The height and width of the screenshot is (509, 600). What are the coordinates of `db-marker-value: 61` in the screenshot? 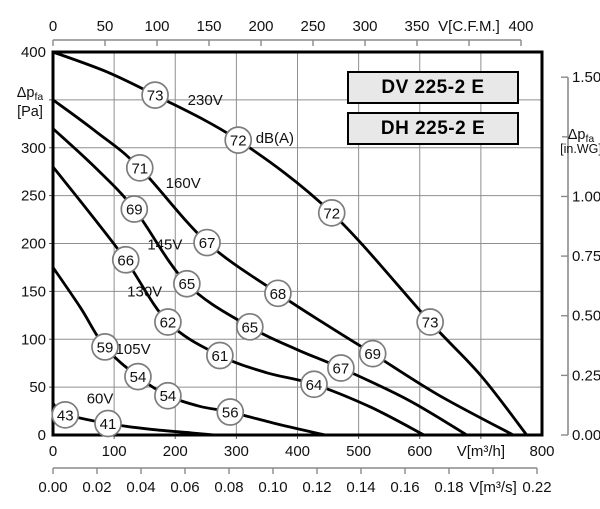 It's located at (220, 356).